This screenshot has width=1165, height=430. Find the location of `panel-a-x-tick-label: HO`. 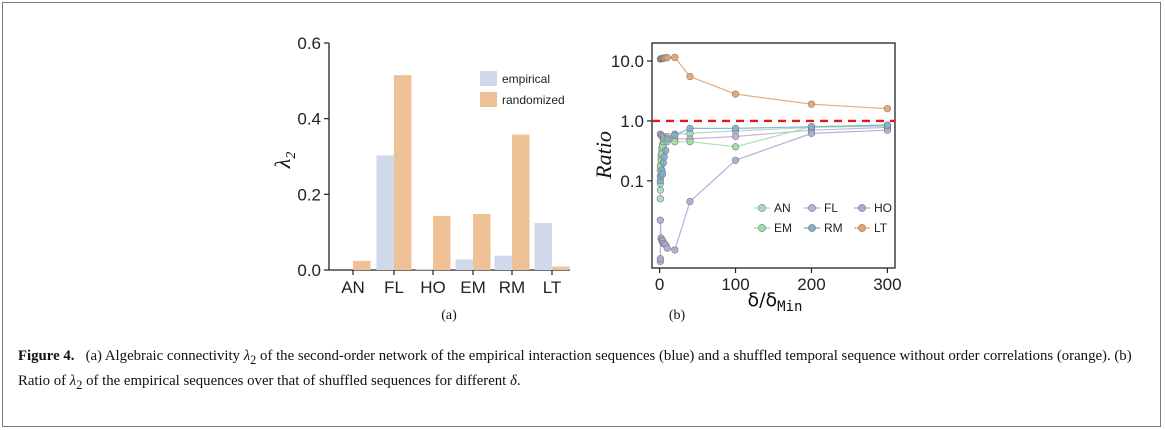

panel-a-x-tick-label: HO is located at coordinates (433, 287).